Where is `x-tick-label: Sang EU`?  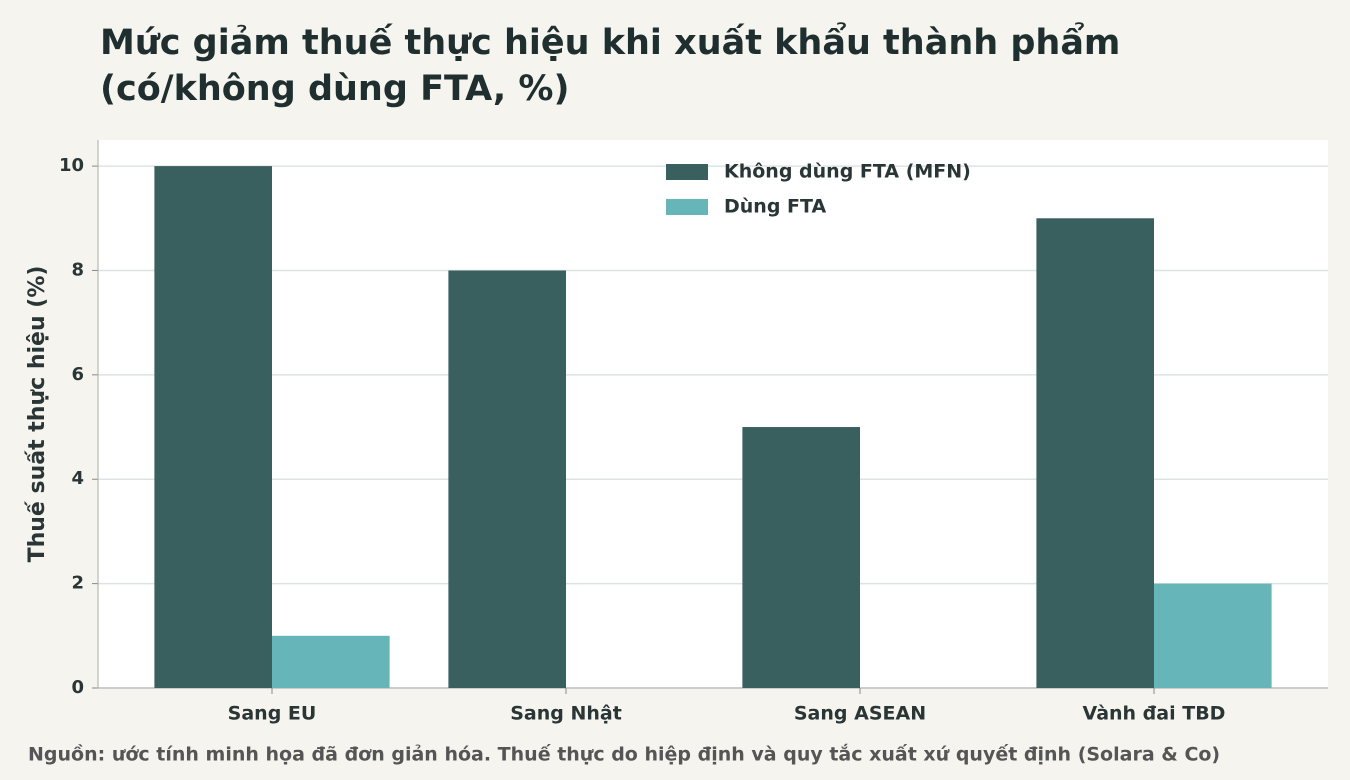
x-tick-label: Sang EU is located at coordinates (272, 714).